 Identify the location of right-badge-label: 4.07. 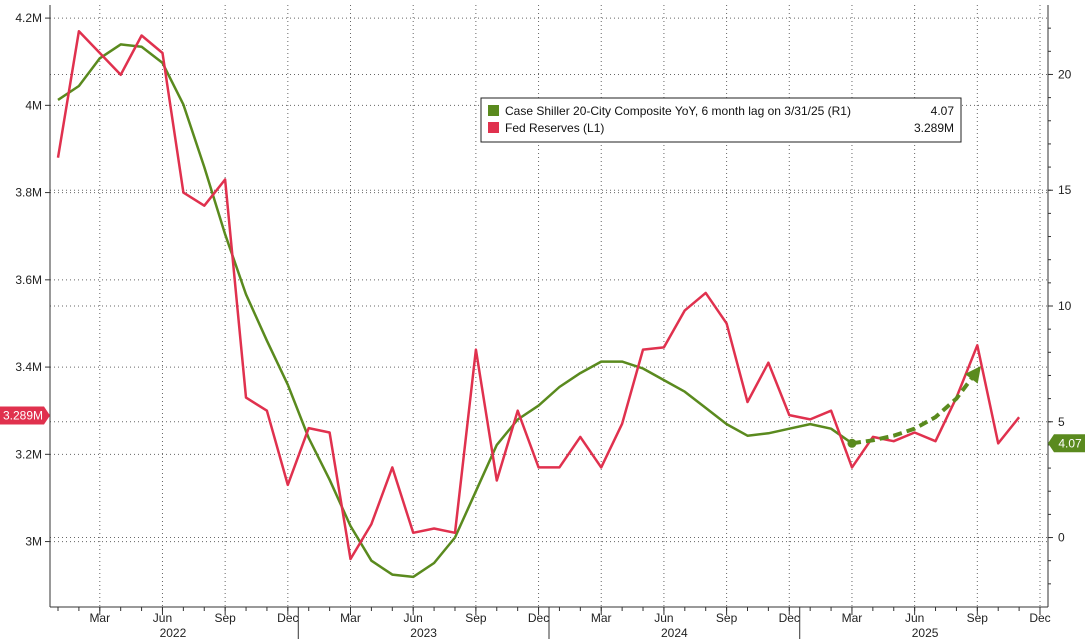
(1070, 443).